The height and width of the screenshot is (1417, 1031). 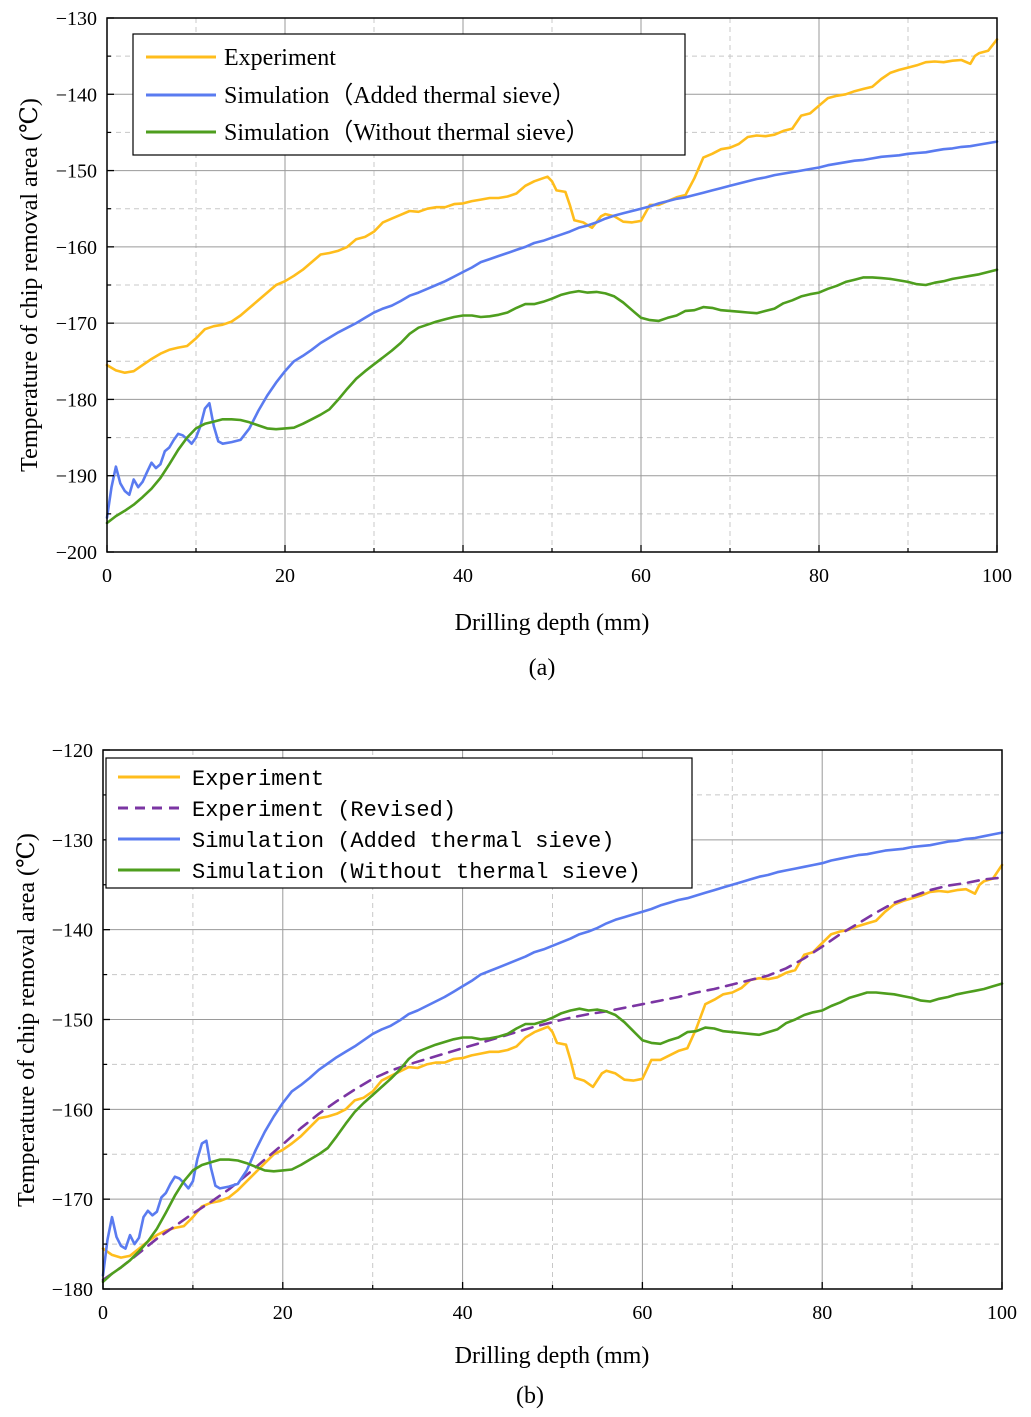 What do you see at coordinates (403, 841) in the screenshot?
I see `legend-b-label-sim-added: Simulation (Added thermal sieve)` at bounding box center [403, 841].